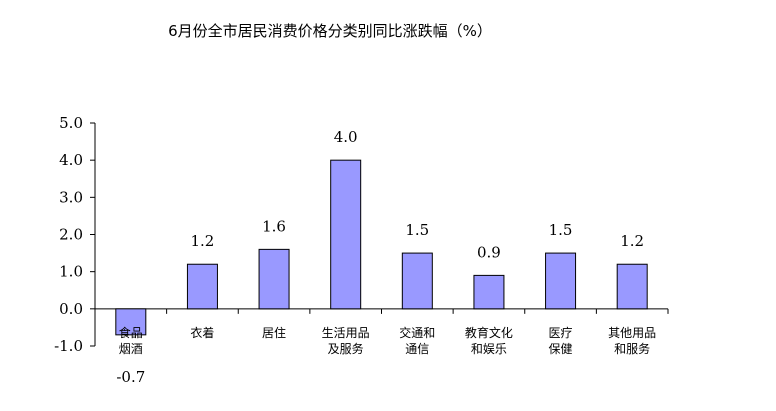 This screenshot has height=411, width=776. Describe the element at coordinates (346, 348) in the screenshot. I see `category-label: 及服务` at that location.